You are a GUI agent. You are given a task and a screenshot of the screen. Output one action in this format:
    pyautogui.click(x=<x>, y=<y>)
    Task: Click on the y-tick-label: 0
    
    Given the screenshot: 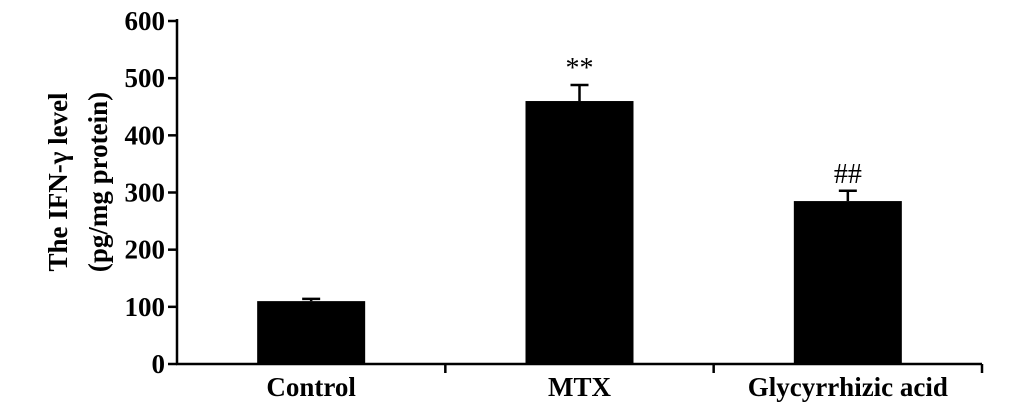 What is the action you would take?
    pyautogui.click(x=159, y=364)
    